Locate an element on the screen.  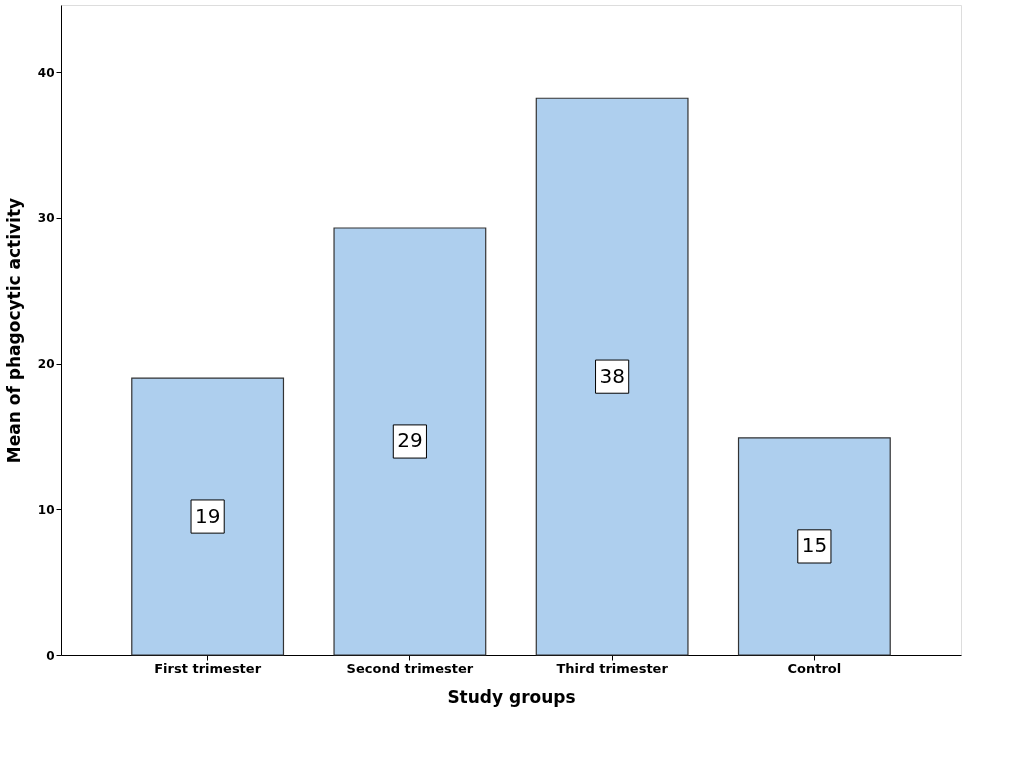
y-tick-label: 20 is located at coordinates (46, 364).